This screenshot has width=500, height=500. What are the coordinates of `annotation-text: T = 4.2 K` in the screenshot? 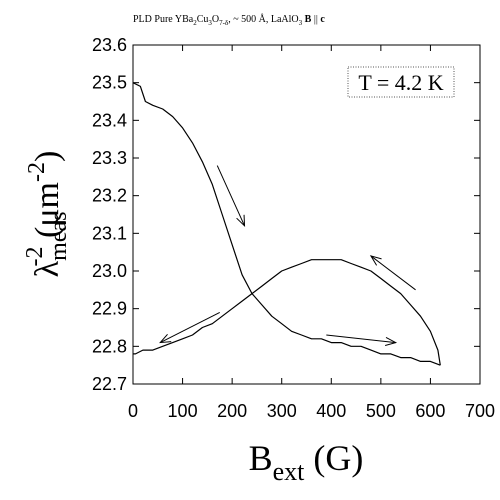 It's located at (400, 82).